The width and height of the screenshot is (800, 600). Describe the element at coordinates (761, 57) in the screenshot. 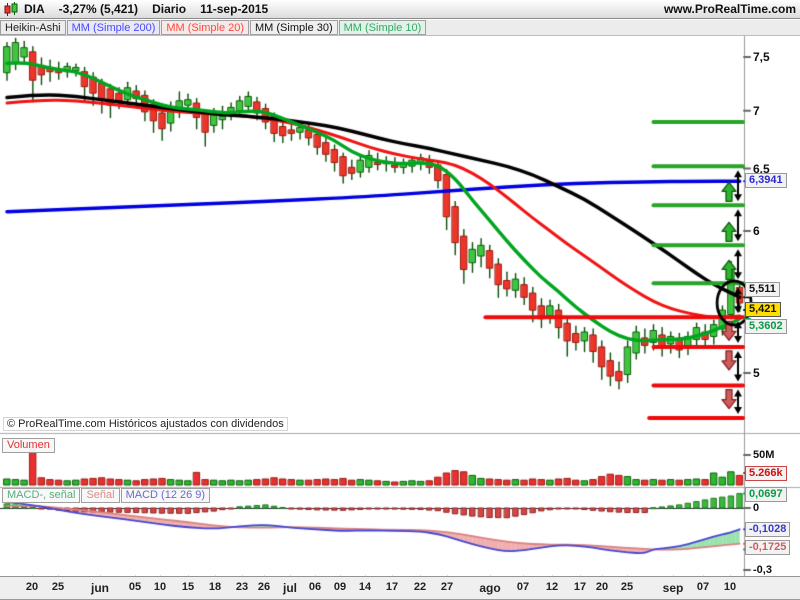

I see `price-axis-tick-label: 7,5` at that location.